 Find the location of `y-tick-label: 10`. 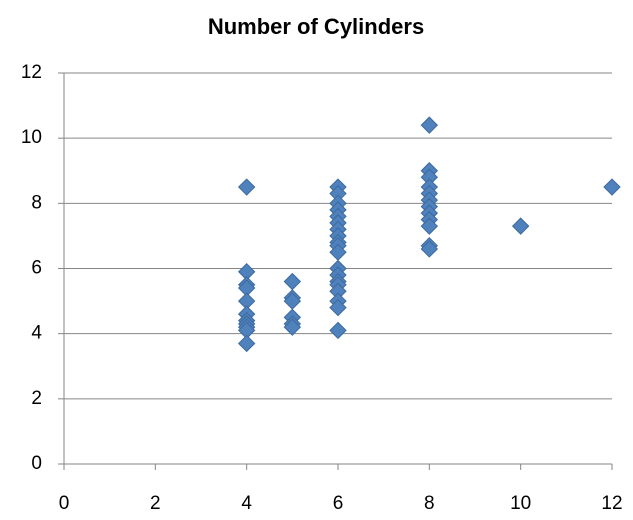

y-tick-label: 10 is located at coordinates (31, 137).